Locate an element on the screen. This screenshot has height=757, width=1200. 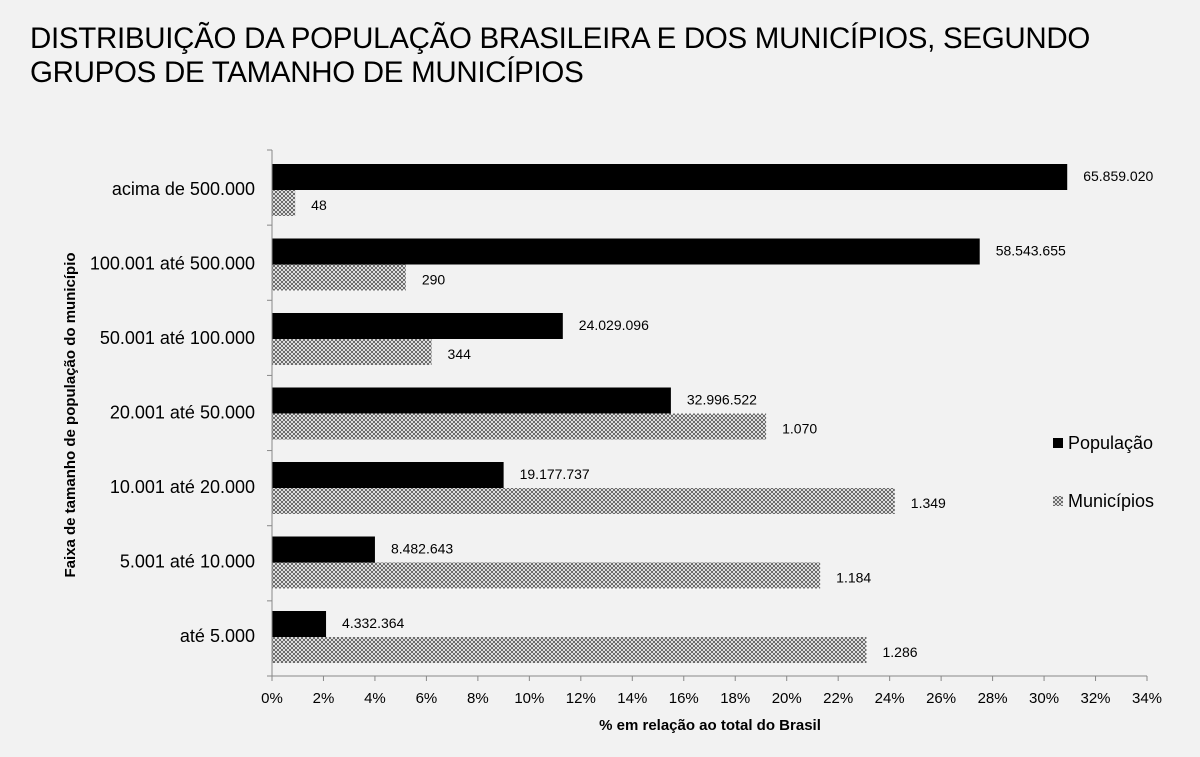
x-tick-label: 4% is located at coordinates (375, 698).